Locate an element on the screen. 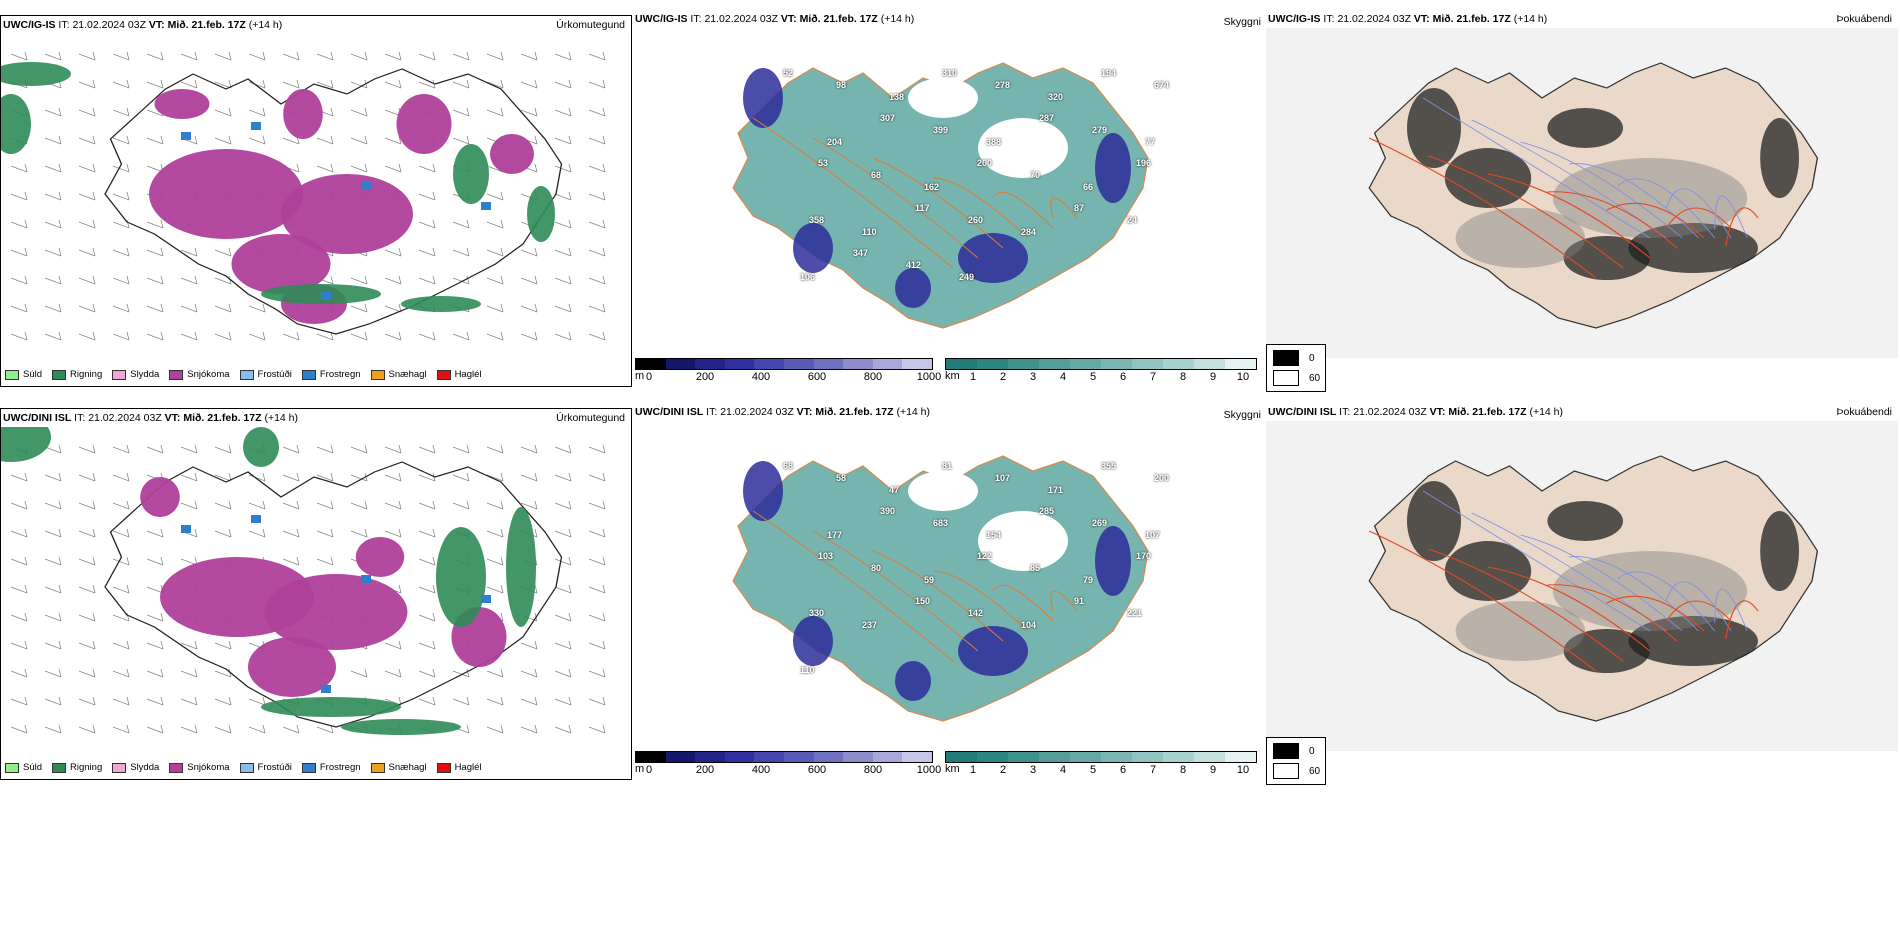 The width and height of the screenshot is (1900, 950). colorbar-tick: 5 is located at coordinates (1093, 770).